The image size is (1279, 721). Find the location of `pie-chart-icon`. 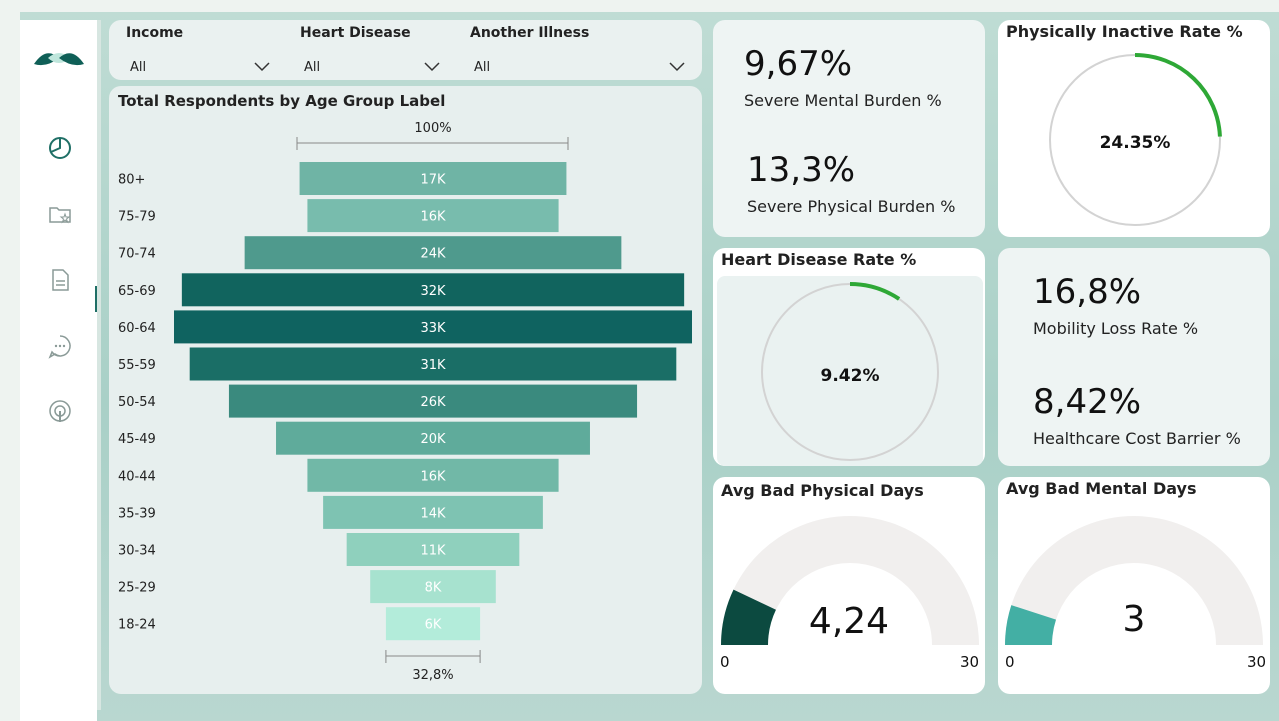

pie-chart-icon is located at coordinates (60, 148).